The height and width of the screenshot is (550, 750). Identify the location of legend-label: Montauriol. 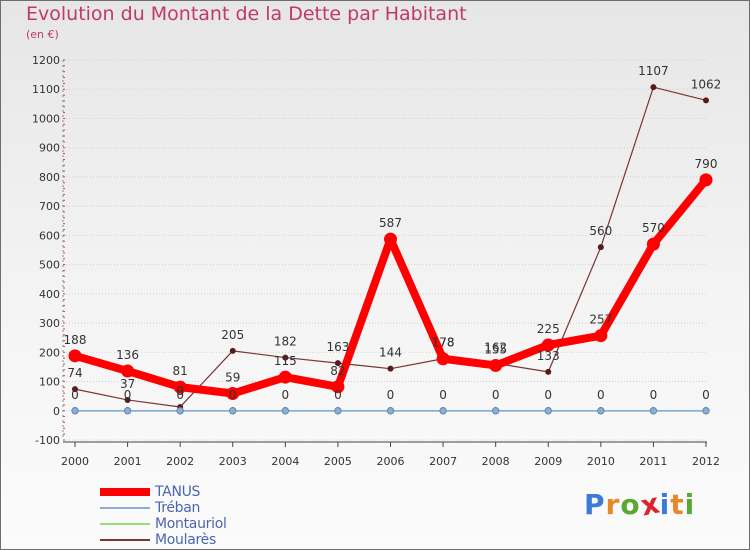
(191, 524).